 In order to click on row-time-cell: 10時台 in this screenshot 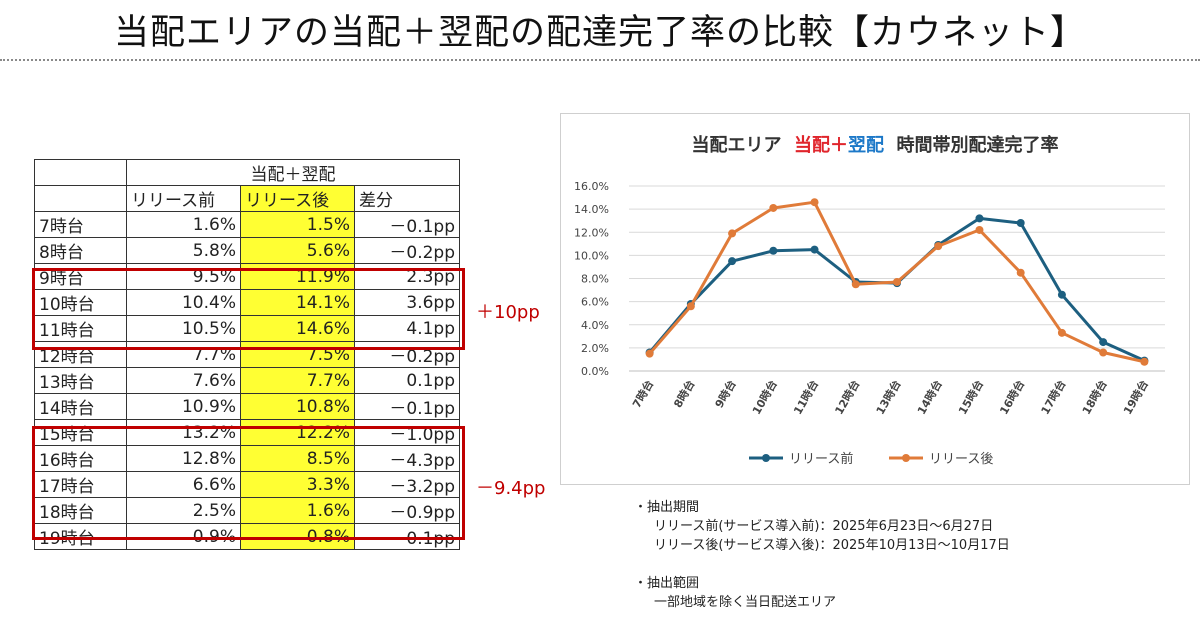, I will do `click(80, 302)`.